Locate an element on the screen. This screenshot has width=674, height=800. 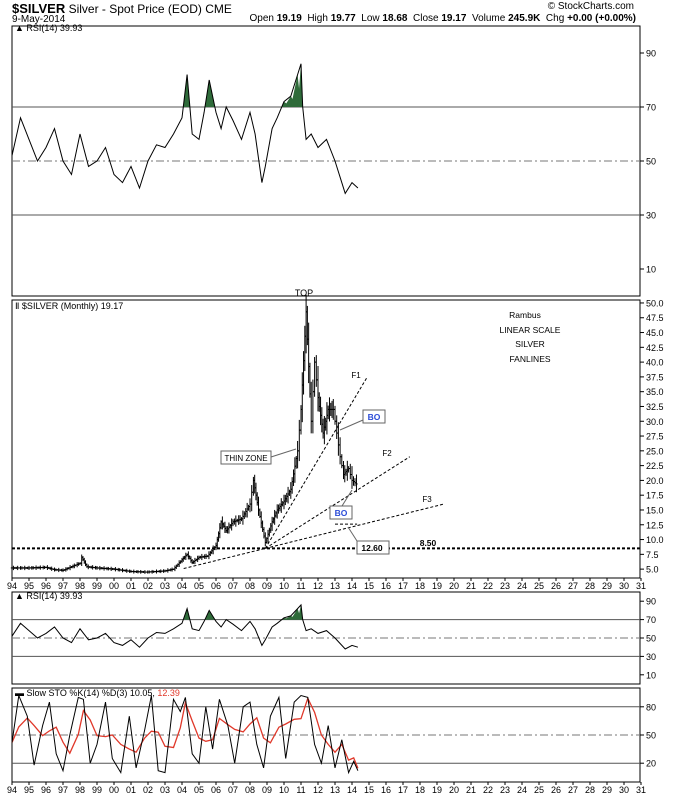
fan-base-line is located at coordinates (224, 558).